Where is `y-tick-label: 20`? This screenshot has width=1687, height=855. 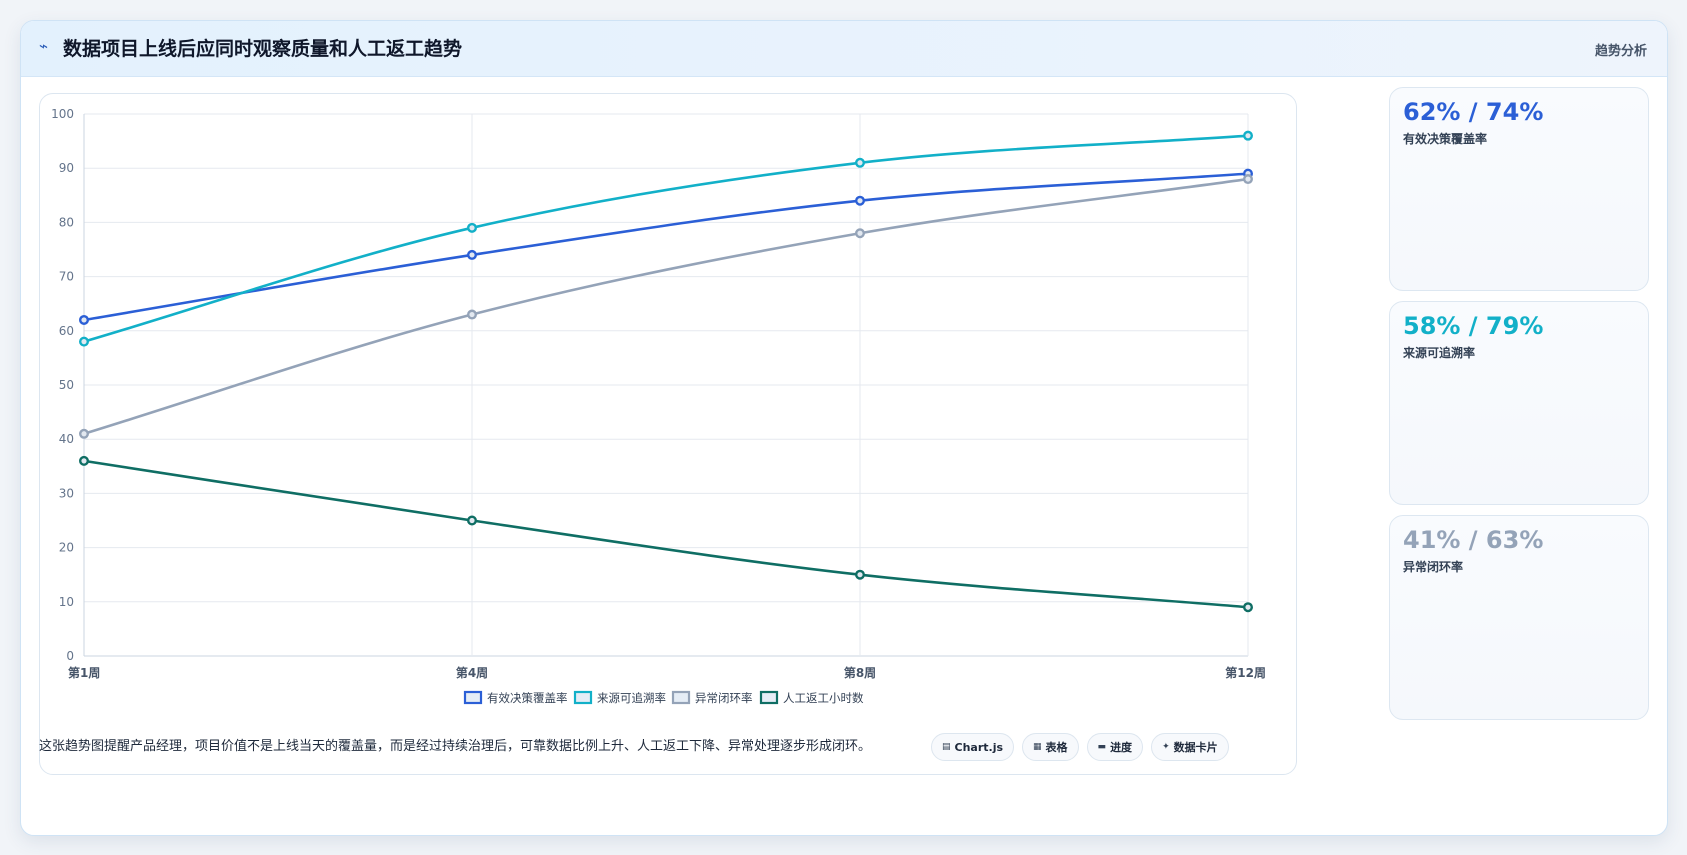 y-tick-label: 20 is located at coordinates (66, 548).